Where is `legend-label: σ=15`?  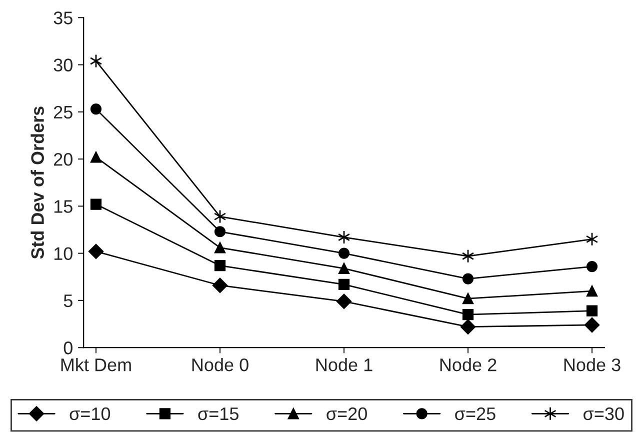 legend-label: σ=15 is located at coordinates (218, 414).